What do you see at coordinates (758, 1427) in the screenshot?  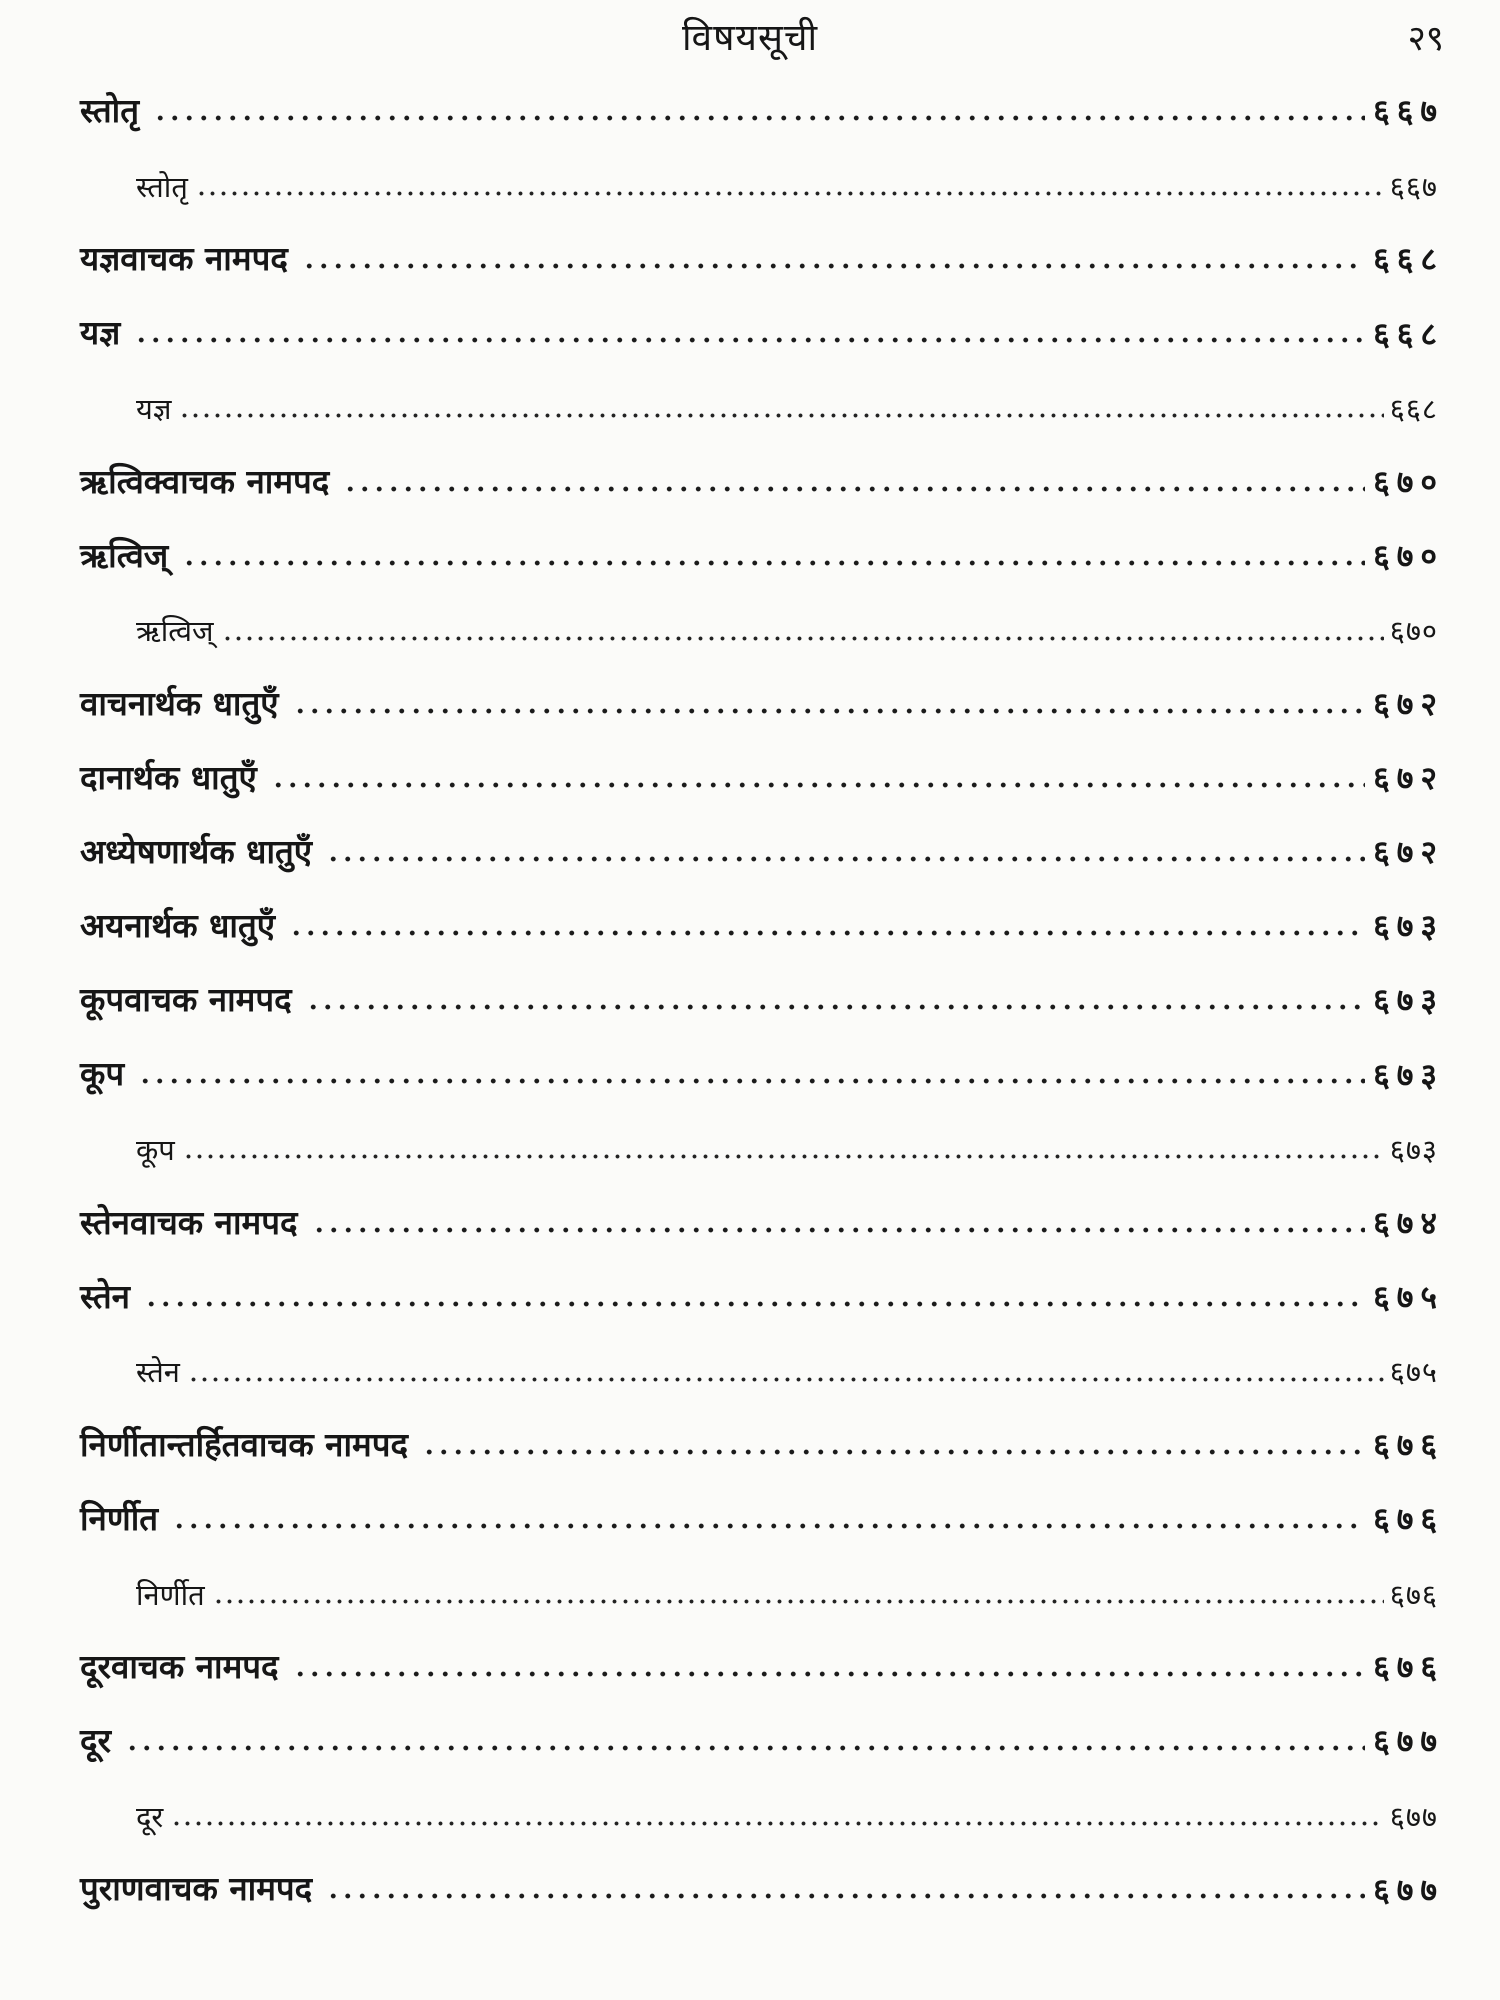 I see `toc-entry: निर्णीतान्तर्हितवाचक नामपद ६७६` at bounding box center [758, 1427].